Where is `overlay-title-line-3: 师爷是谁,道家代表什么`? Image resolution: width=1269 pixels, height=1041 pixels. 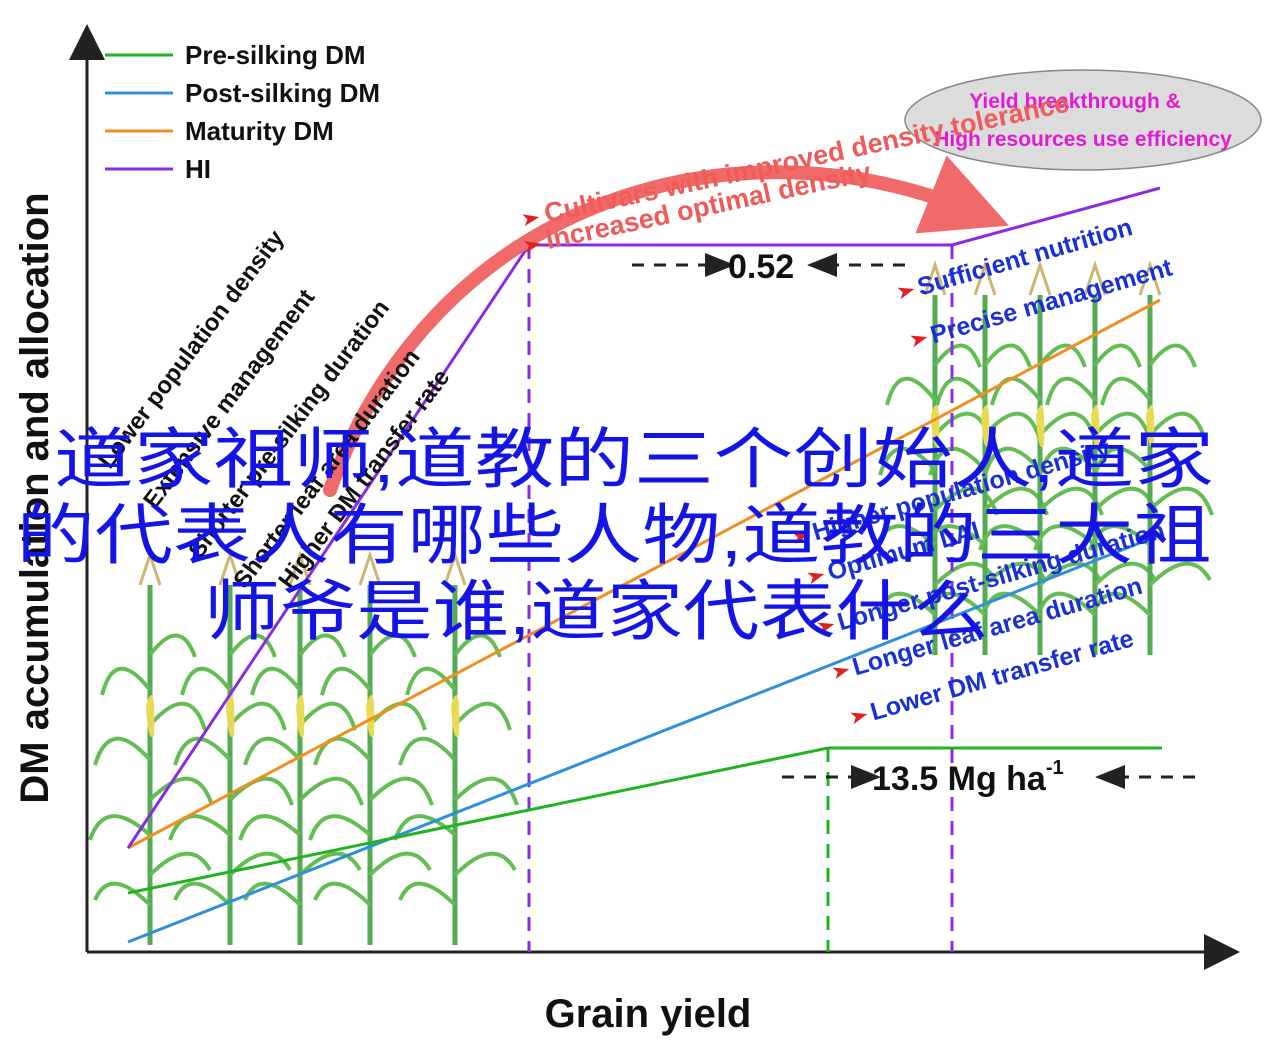 overlay-title-line-3: 师爷是谁,道家代表什么 is located at coordinates (596, 611).